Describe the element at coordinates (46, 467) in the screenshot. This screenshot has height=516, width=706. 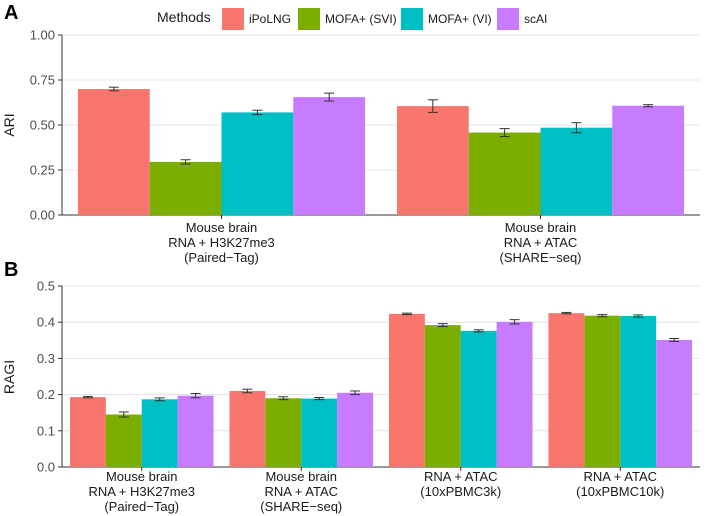
I see `y-tick-label: 0.0` at that location.